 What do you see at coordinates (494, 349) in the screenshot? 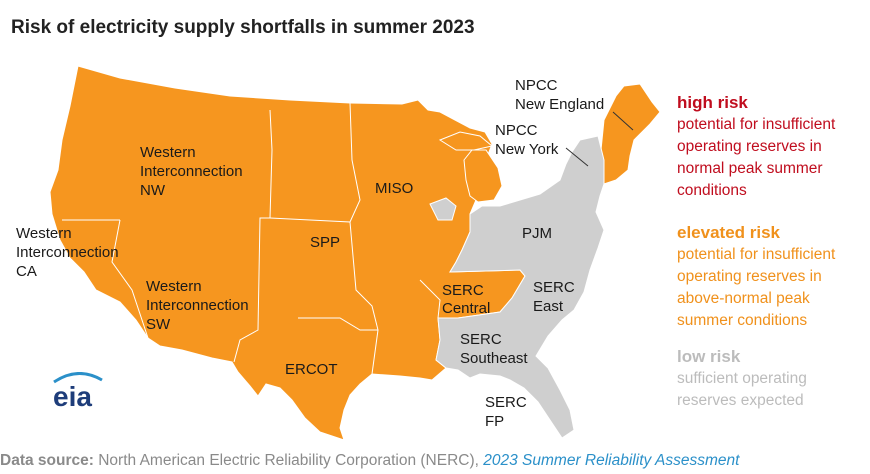
I see `label-serc-southeast: SERC Southeast` at bounding box center [494, 349].